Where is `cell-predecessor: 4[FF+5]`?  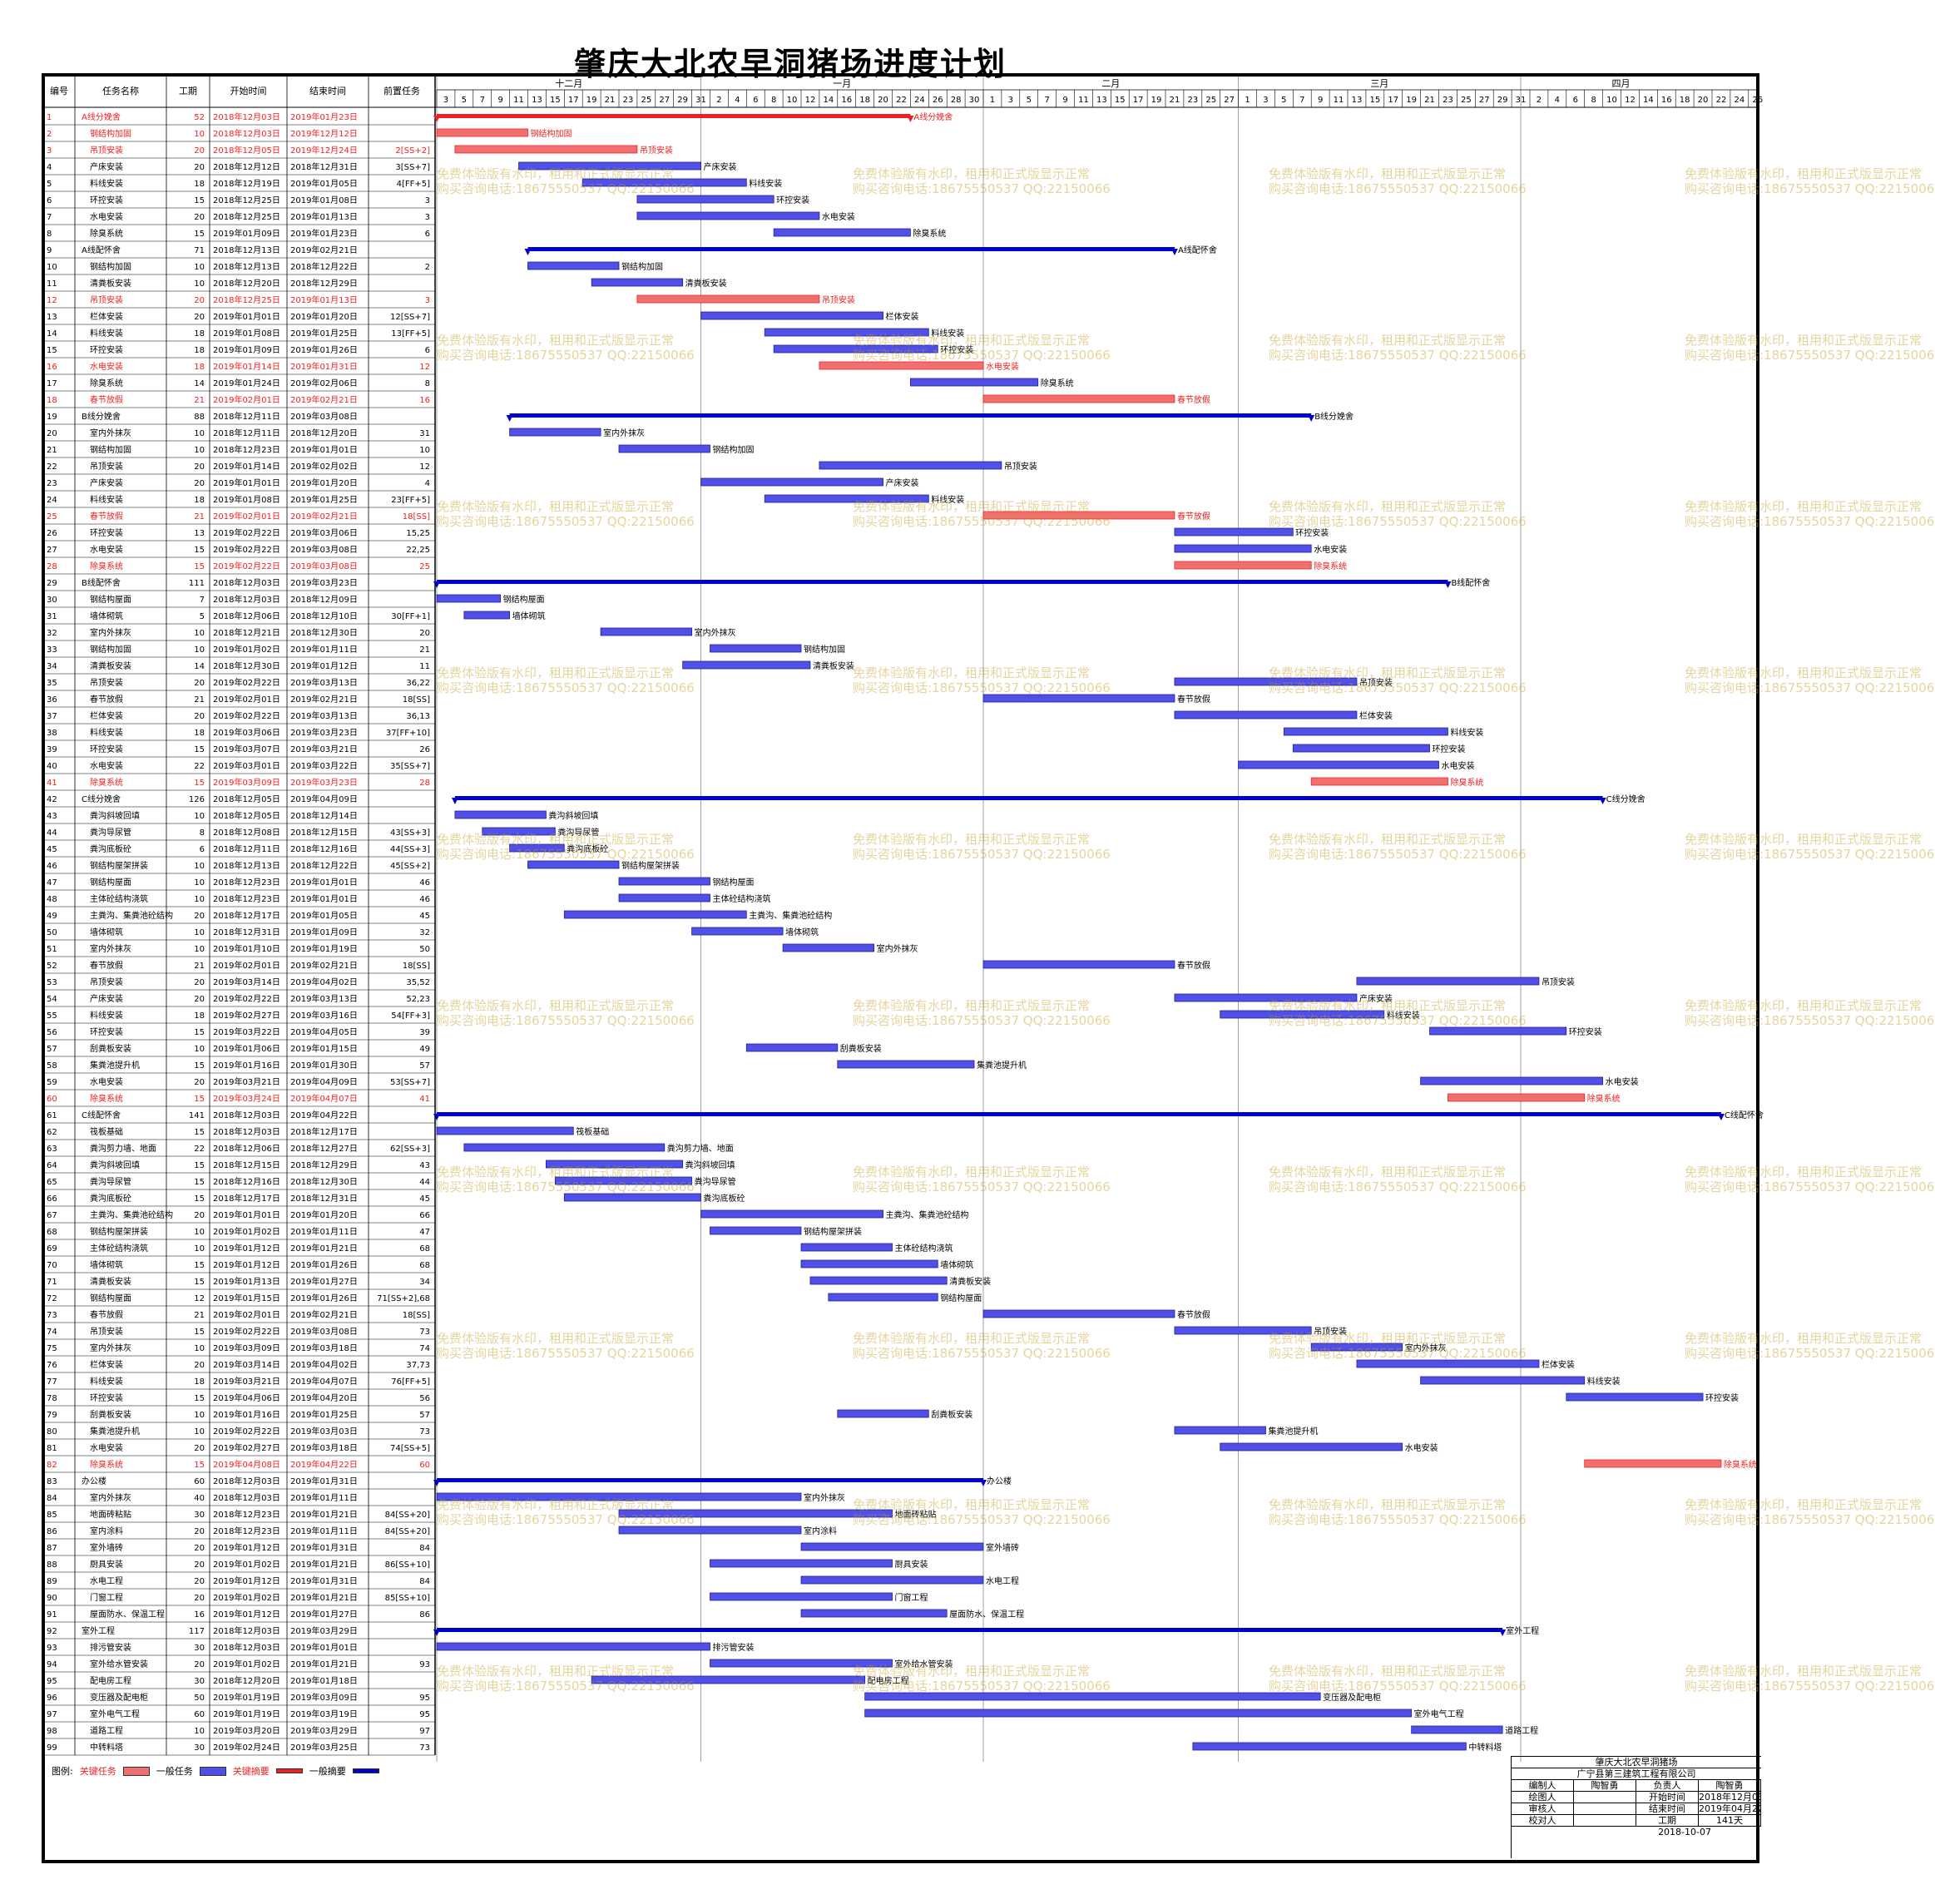
cell-predecessor: 4[FF+5] is located at coordinates (414, 184).